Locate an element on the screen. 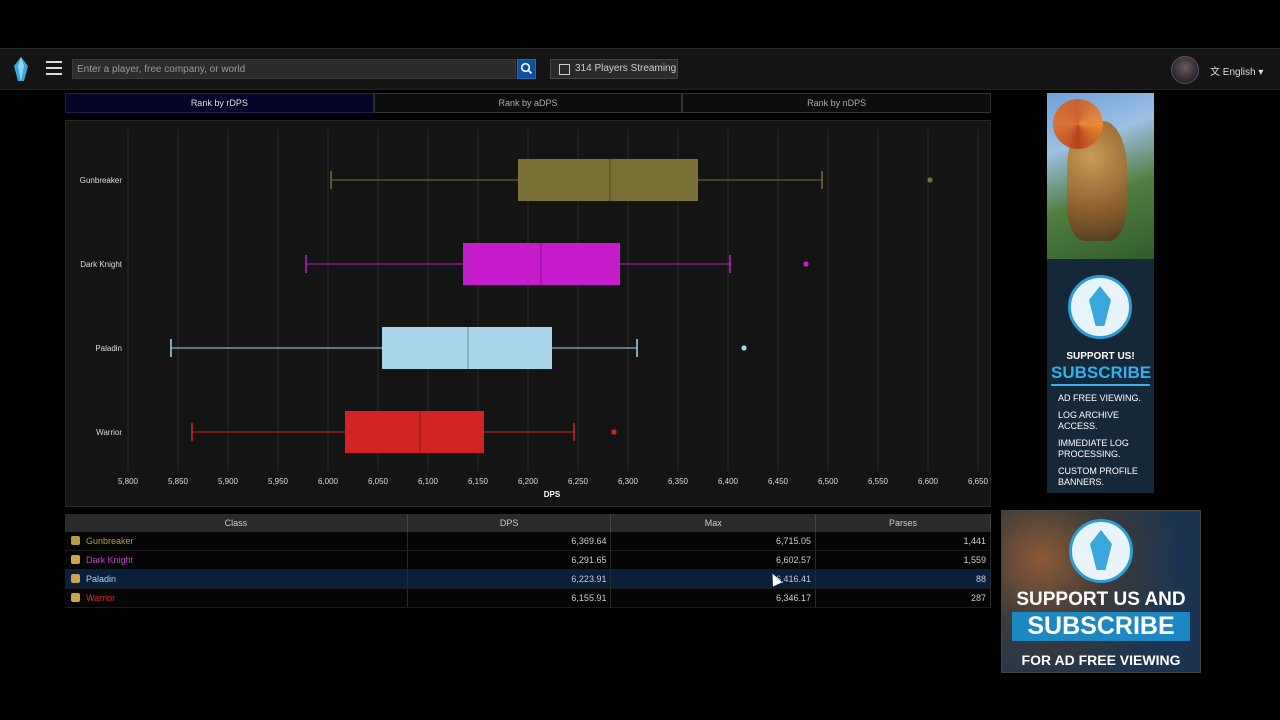 This screenshot has width=1280, height=720. x-tick-label: 6,400 is located at coordinates (728, 481).